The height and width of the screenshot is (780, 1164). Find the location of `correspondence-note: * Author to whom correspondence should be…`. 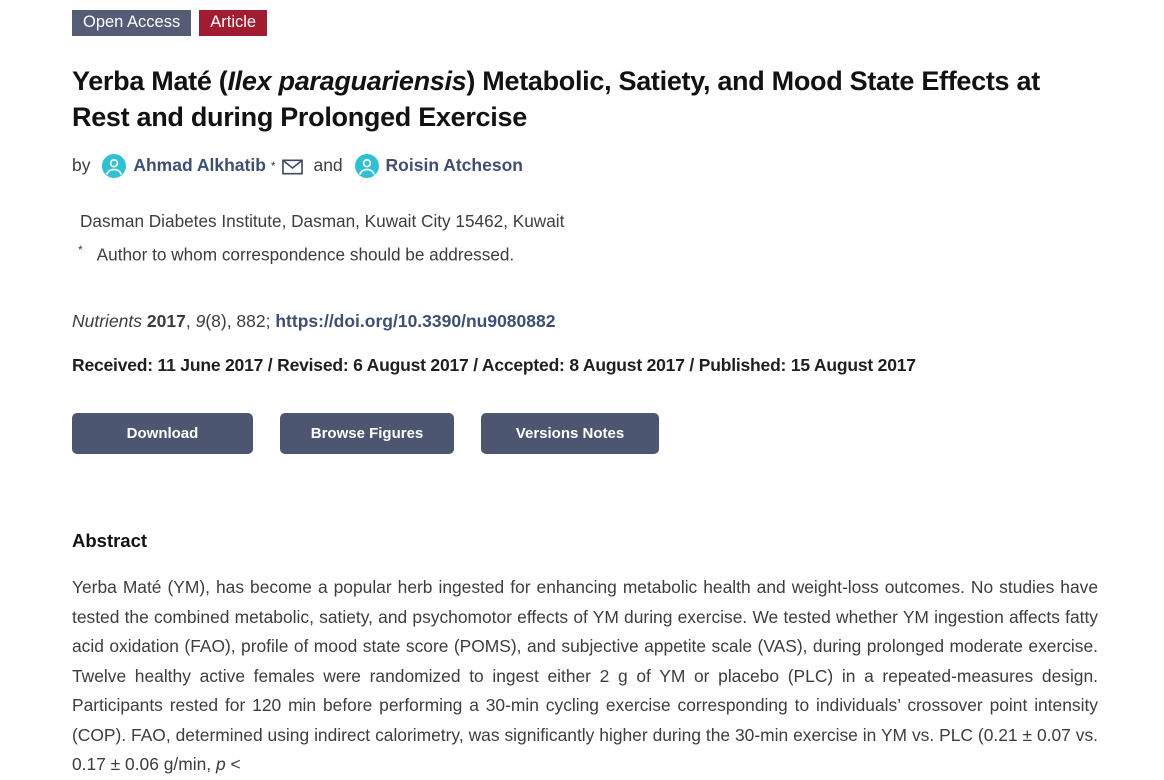

correspondence-note: * Author to whom correspondence should be… is located at coordinates (585, 254).